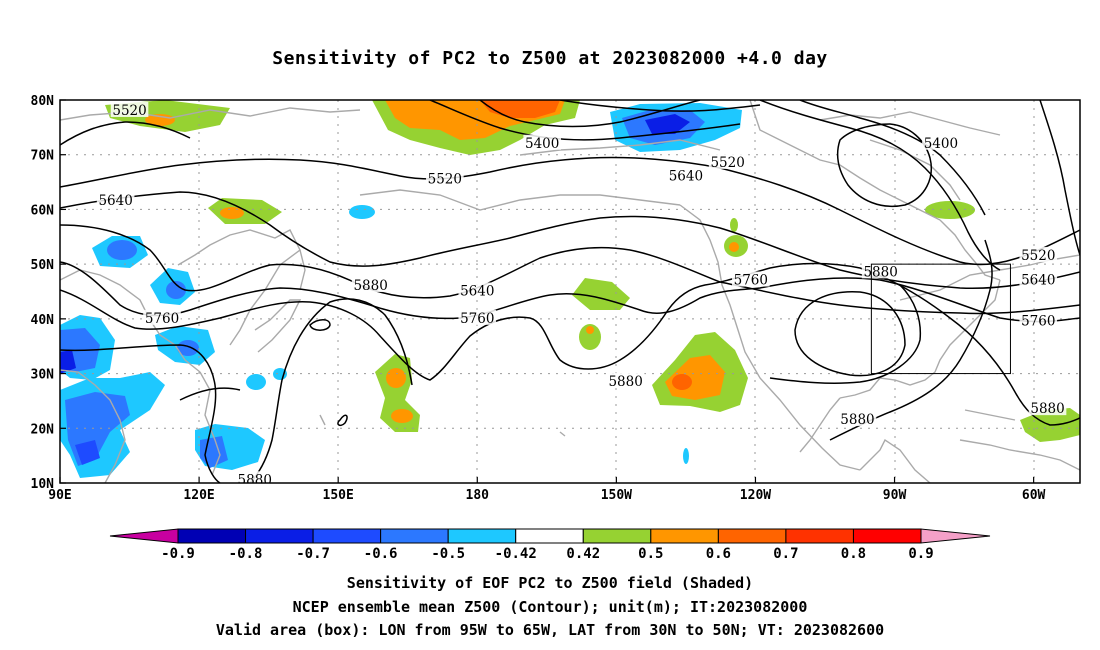 The height and width of the screenshot is (650, 1100). I want to click on colorbar-label: -0.9, so click(178, 554).